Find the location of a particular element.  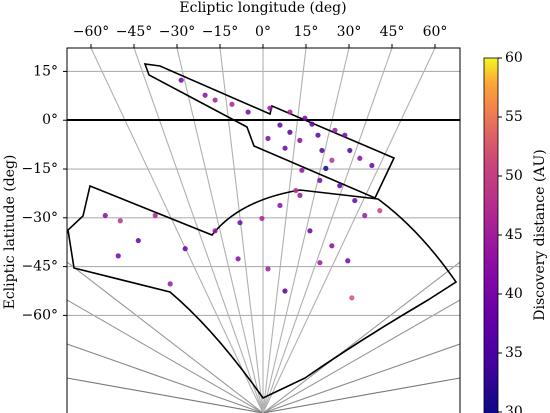

colorbar is located at coordinates (491, 235).